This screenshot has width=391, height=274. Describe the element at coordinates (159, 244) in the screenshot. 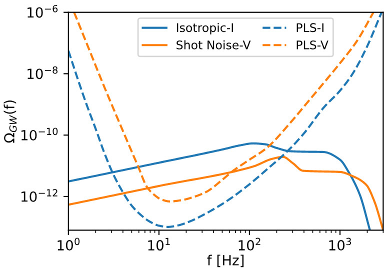

I see `x-tick-label: 10$^{1}$` at that location.